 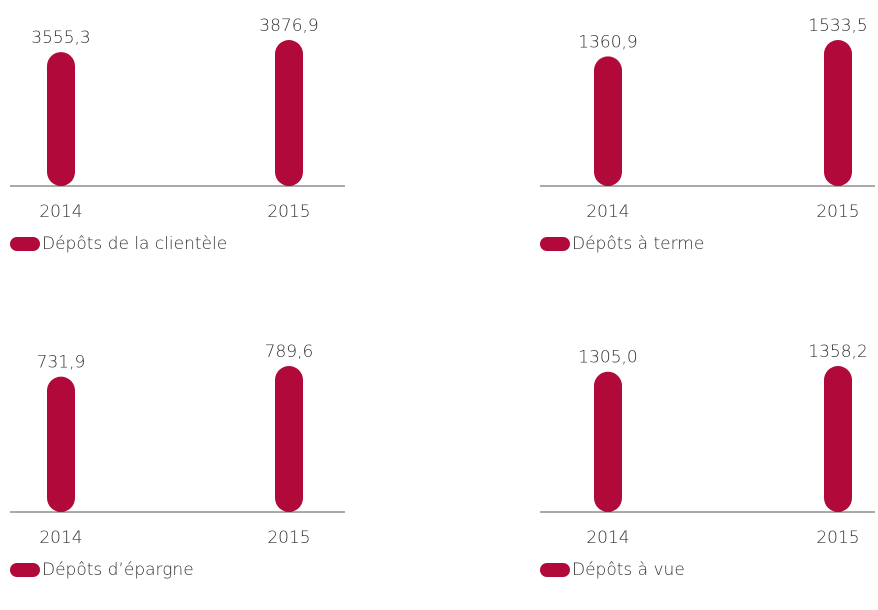 What do you see at coordinates (837, 26) in the screenshot?
I see `value-label: 1533,5` at bounding box center [837, 26].